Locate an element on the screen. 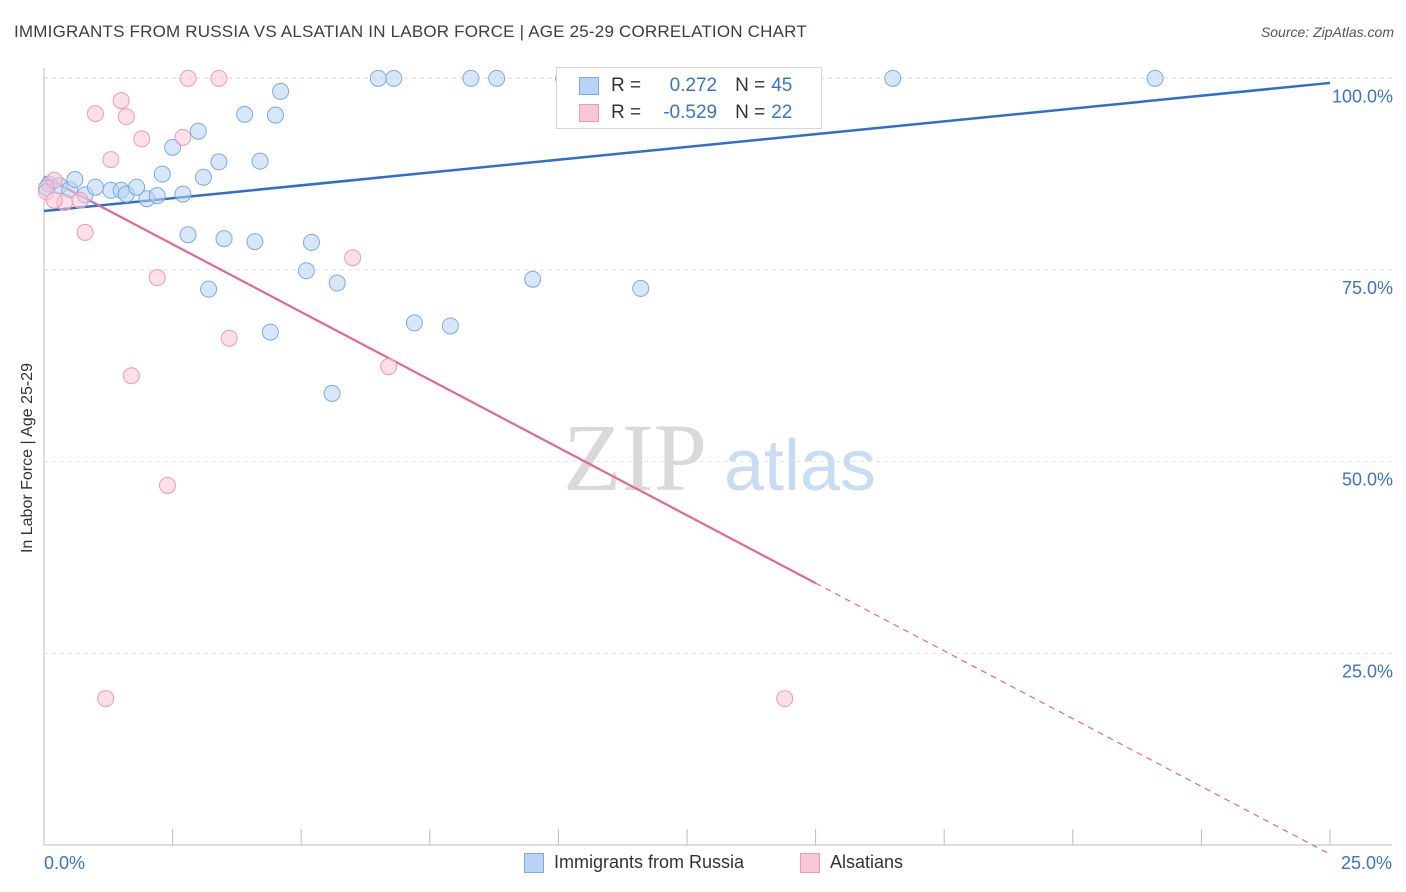 The width and height of the screenshot is (1406, 892). series-legend: Immigrants from Russia Alsatians is located at coordinates (703, 865).